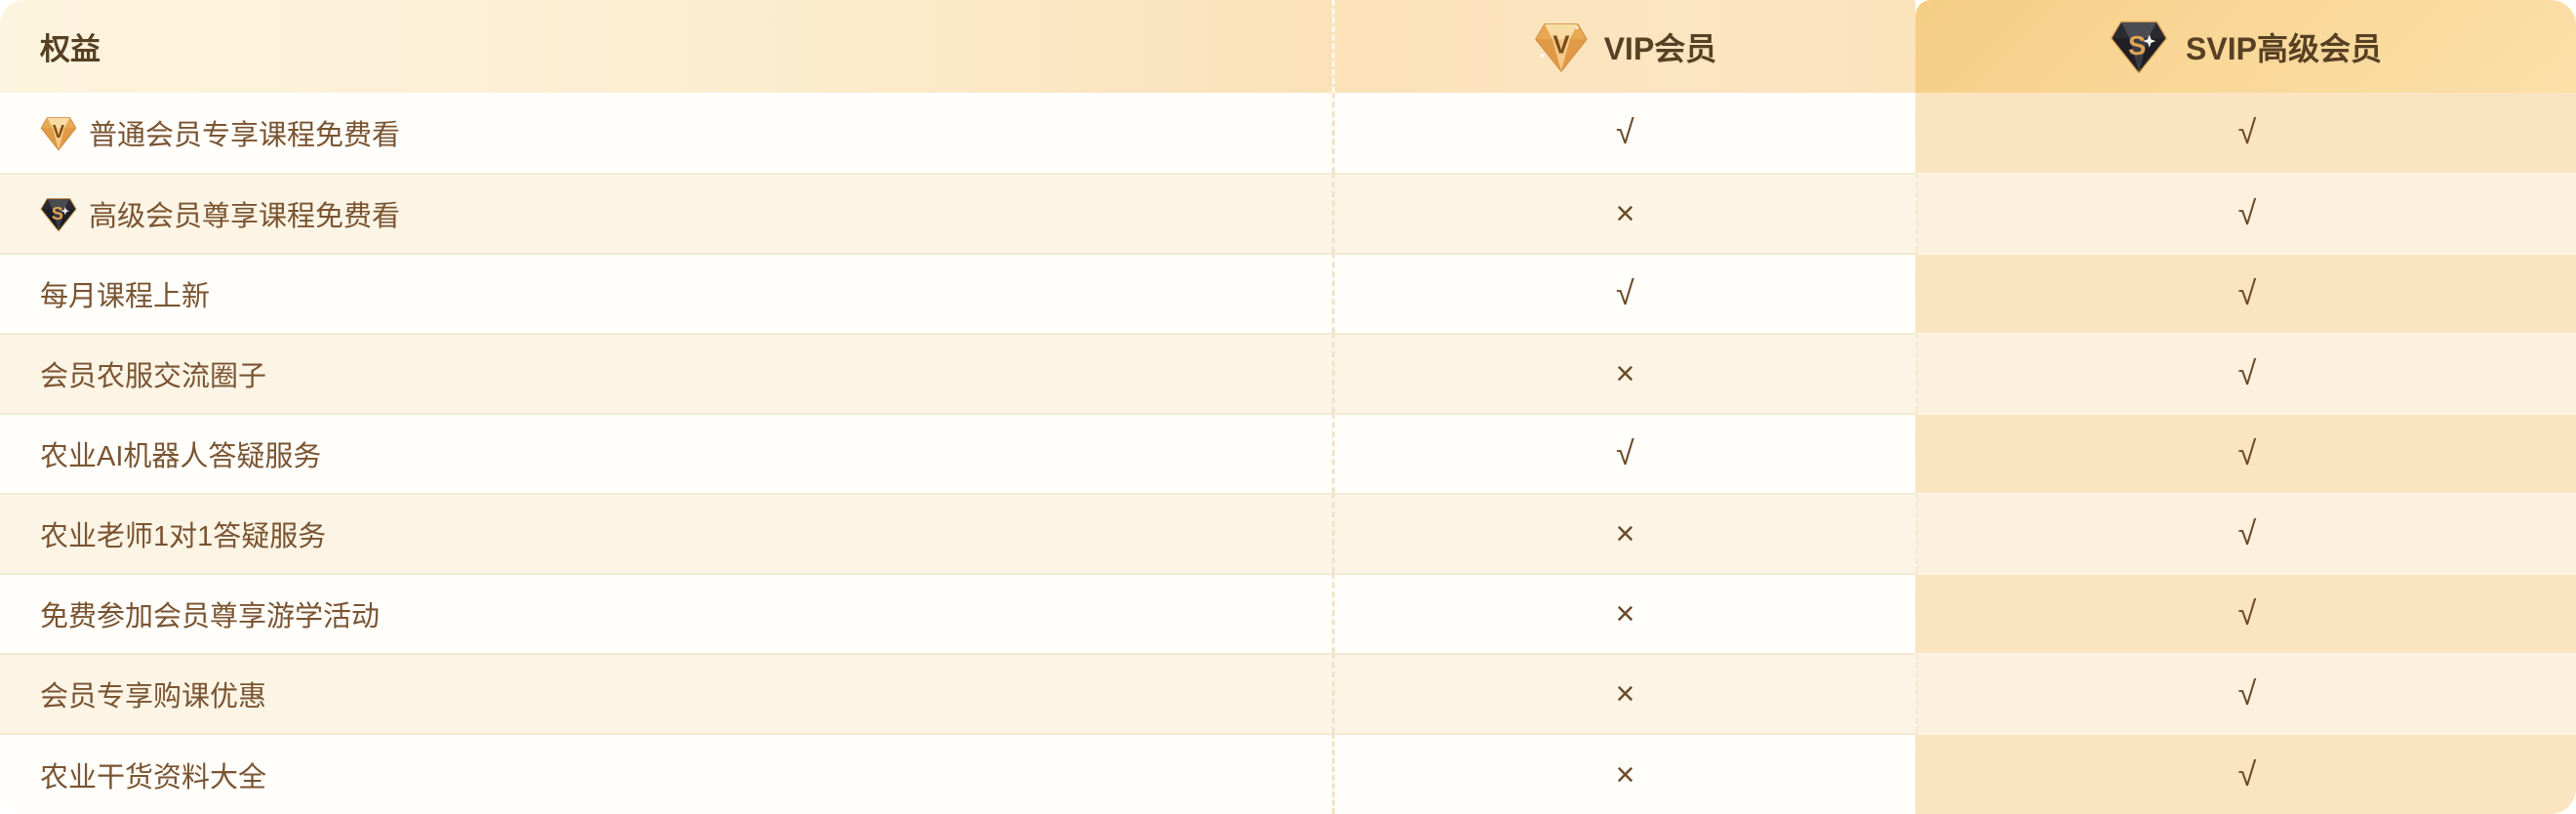  Describe the element at coordinates (666, 293) in the screenshot. I see `benefit-cell: 每月课程上新` at that location.